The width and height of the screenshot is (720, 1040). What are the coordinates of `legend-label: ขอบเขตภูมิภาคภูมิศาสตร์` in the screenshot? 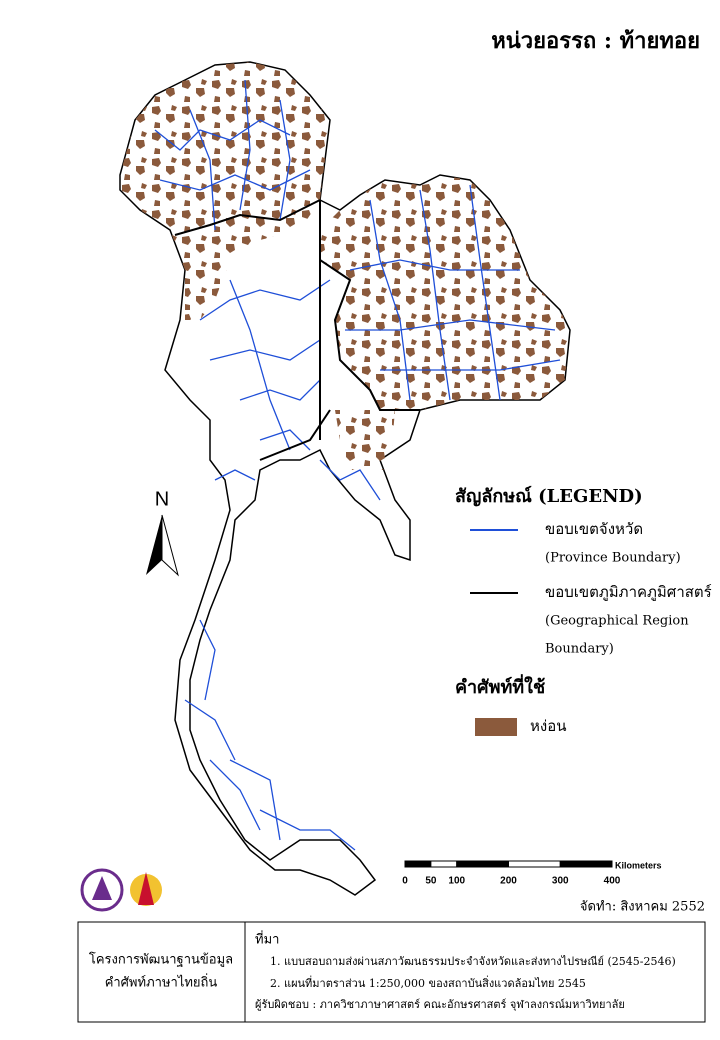 It's located at (628, 592).